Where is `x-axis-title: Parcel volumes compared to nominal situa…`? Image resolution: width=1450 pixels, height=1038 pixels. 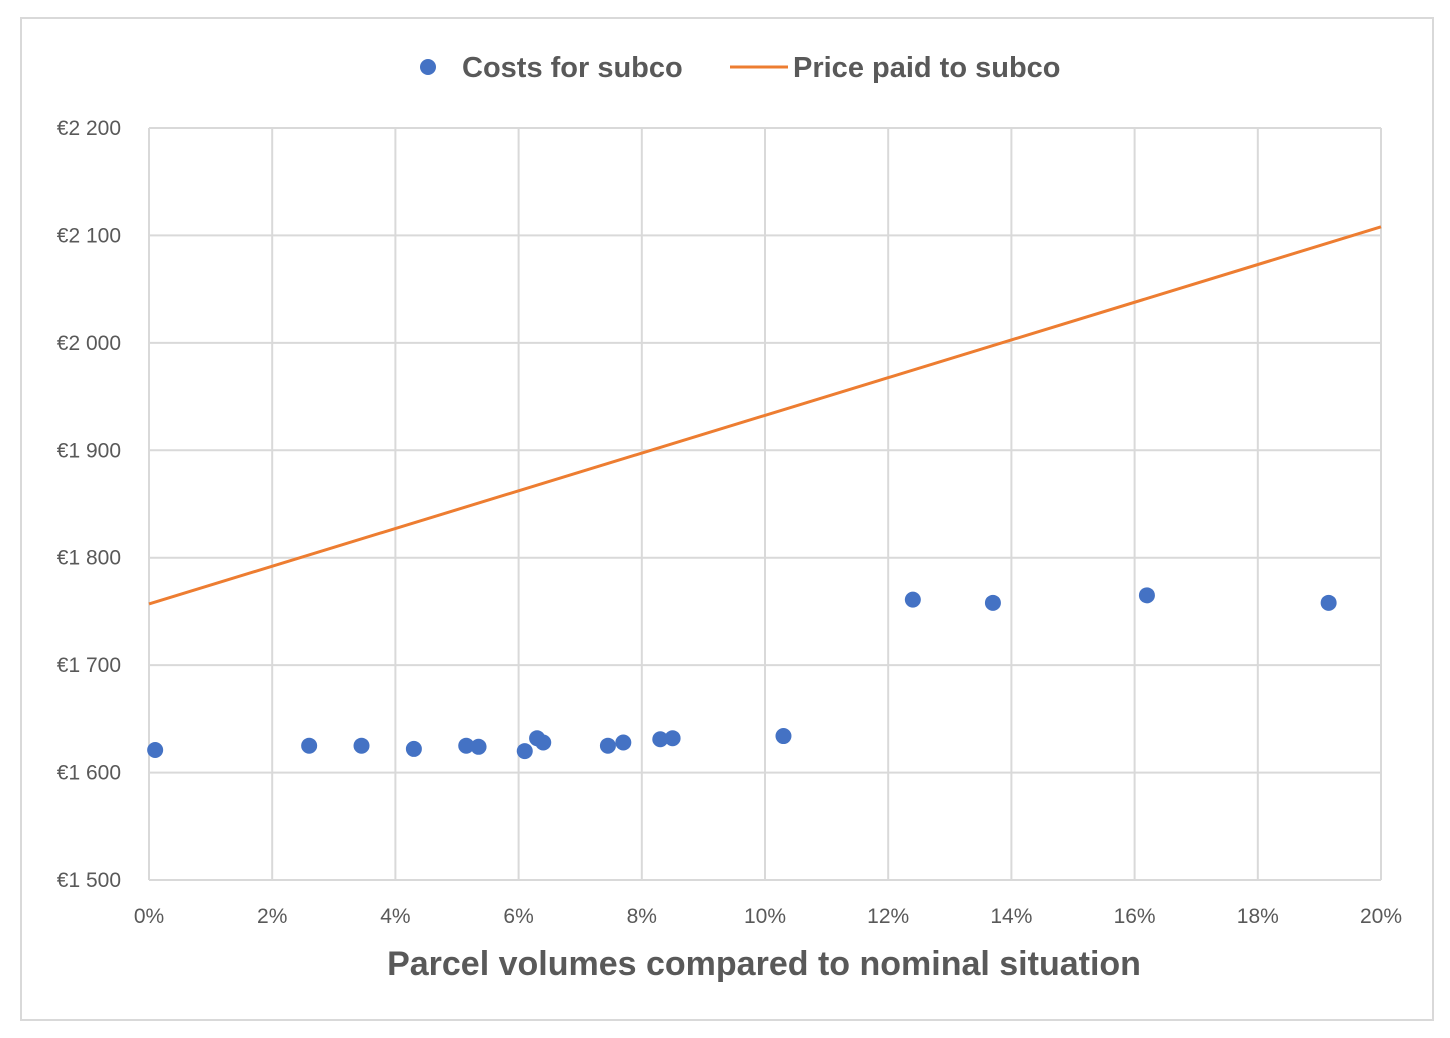 x-axis-title: Parcel volumes compared to nominal situa… is located at coordinates (764, 964).